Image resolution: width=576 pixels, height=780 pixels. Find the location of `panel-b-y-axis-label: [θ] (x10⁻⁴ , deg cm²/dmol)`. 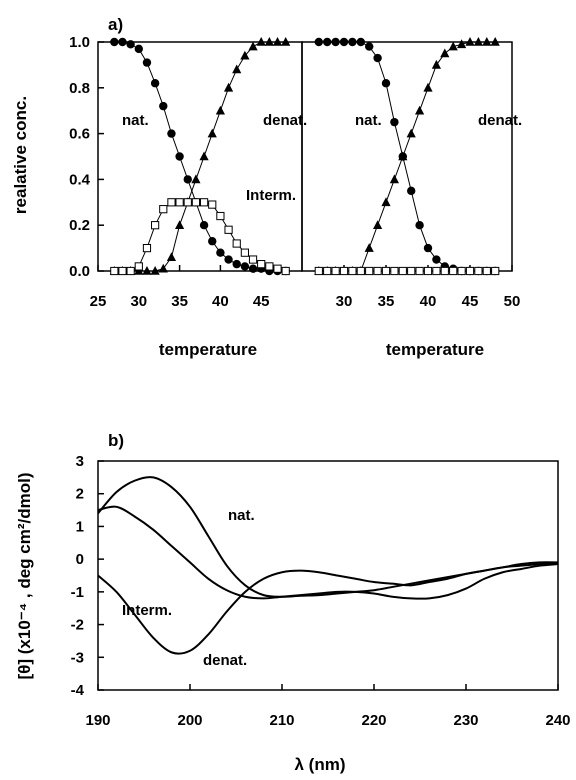

panel-b-y-axis-label: [θ] (x10⁻⁴ , deg cm²/dmol) is located at coordinates (24, 576).